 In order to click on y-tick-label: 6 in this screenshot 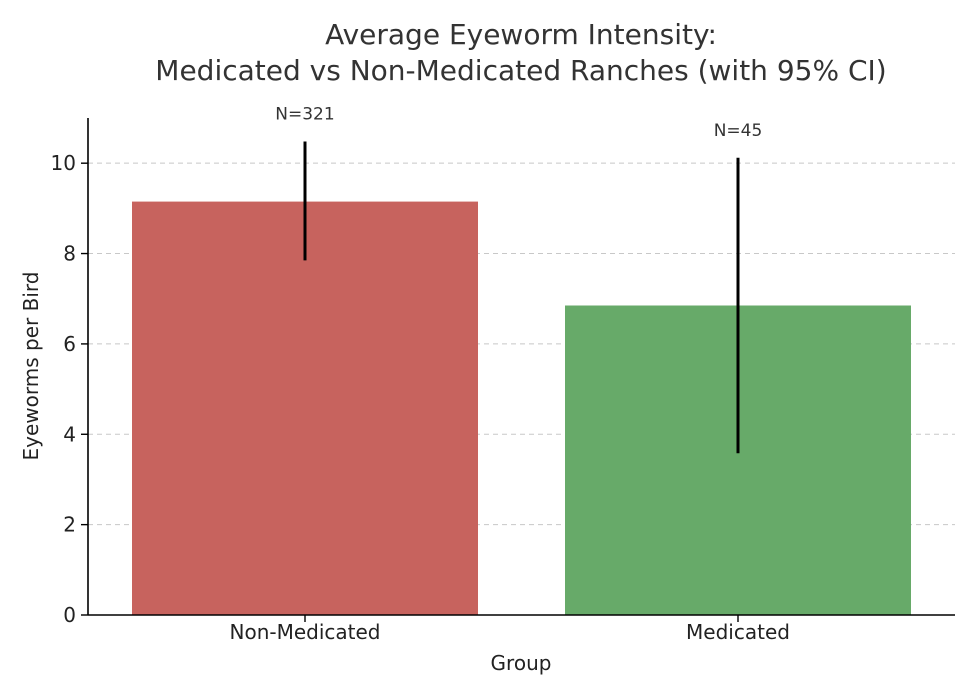, I will do `click(69, 344)`.